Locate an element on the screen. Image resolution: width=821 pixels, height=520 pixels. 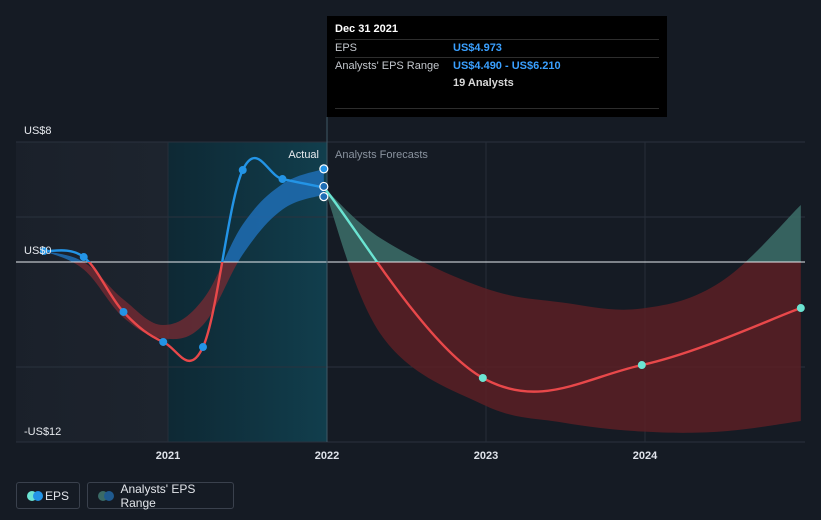
x-axis: 2021 2022 2023 2024 is located at coordinates (407, 456).